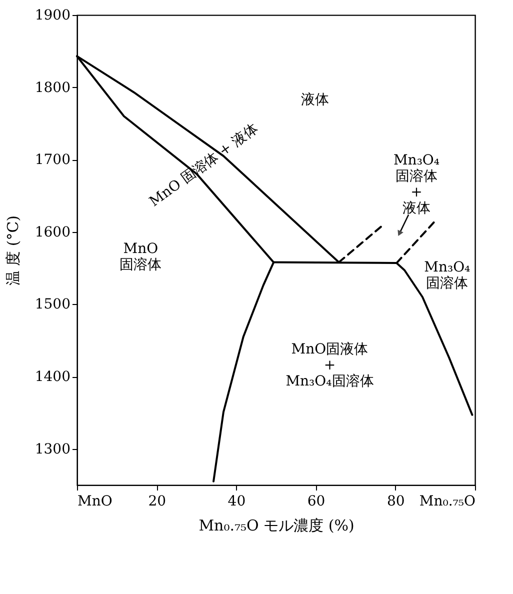  Describe the element at coordinates (52, 377) in the screenshot. I see `y-tick-label: 1400` at that location.